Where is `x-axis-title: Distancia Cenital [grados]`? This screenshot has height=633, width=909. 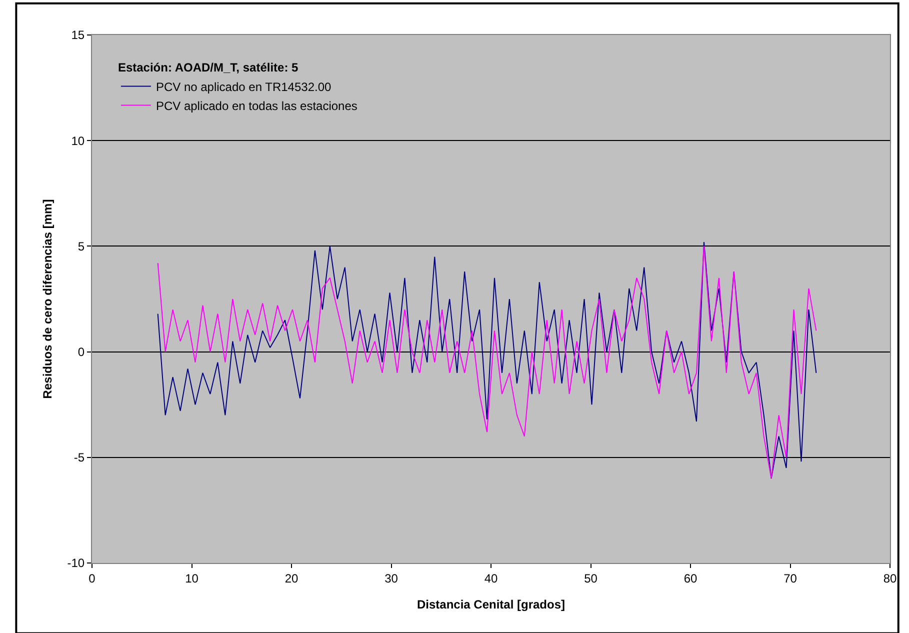
x-axis-title: Distancia Cenital [grados] is located at coordinates (491, 604).